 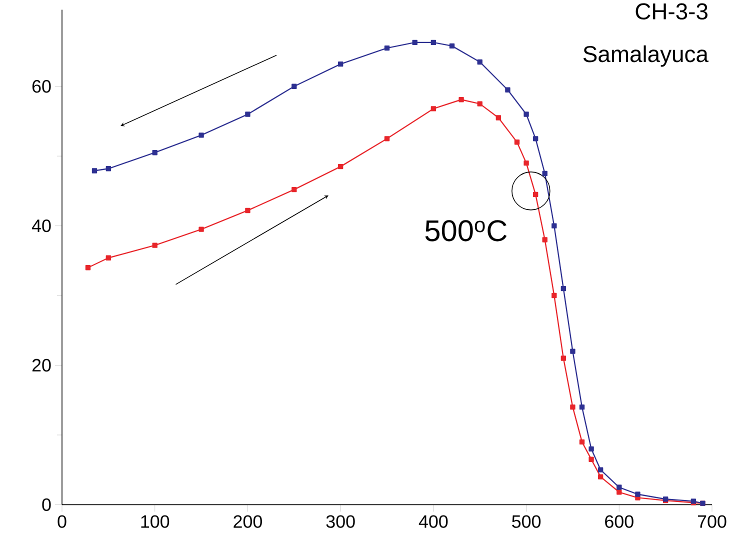 I want to click on x-tick-label: 600, so click(x=619, y=521).